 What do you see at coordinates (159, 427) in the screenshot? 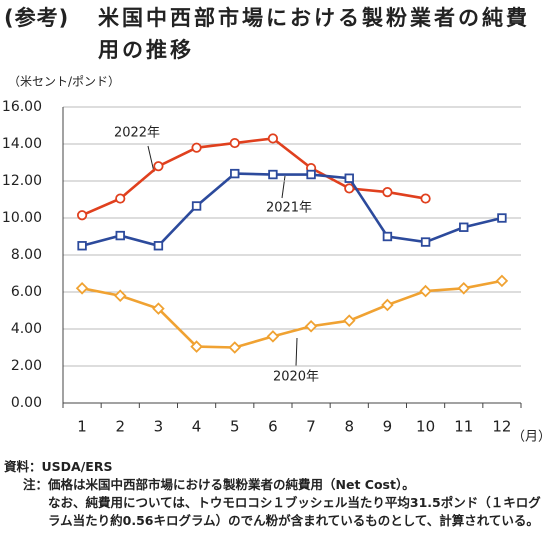
I see `x-tick-label: 3` at bounding box center [159, 427].